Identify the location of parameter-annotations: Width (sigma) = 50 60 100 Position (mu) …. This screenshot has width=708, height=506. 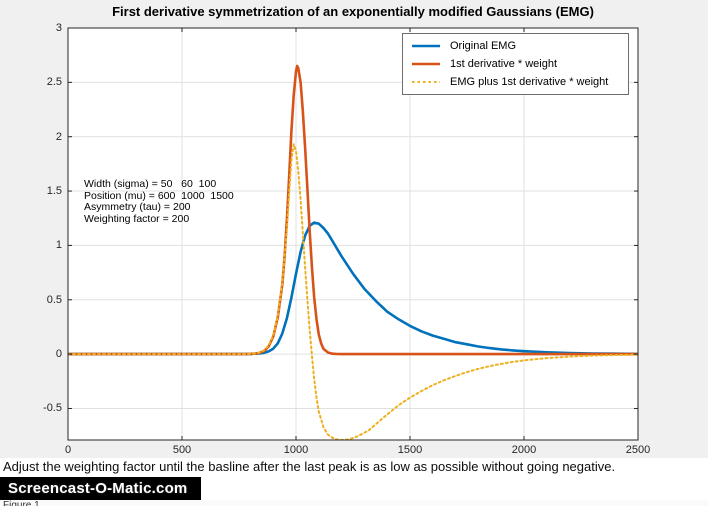
(159, 201).